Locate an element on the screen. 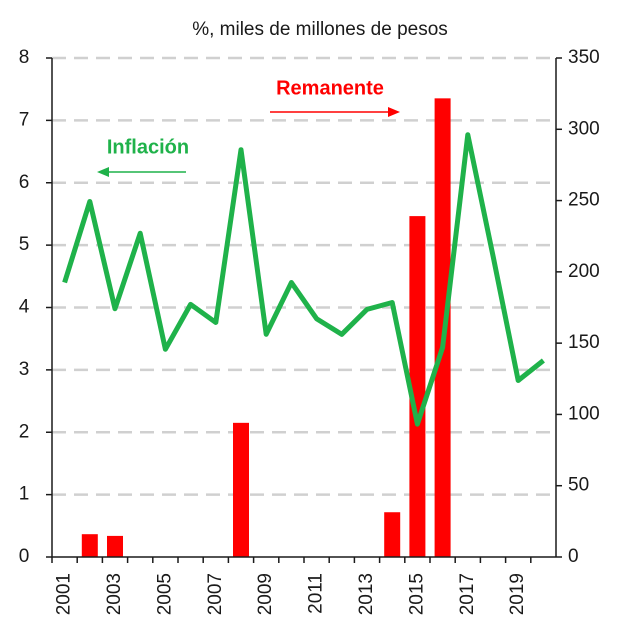 This screenshot has height=631, width=641. x-tick-label: 2015 is located at coordinates (416, 594).